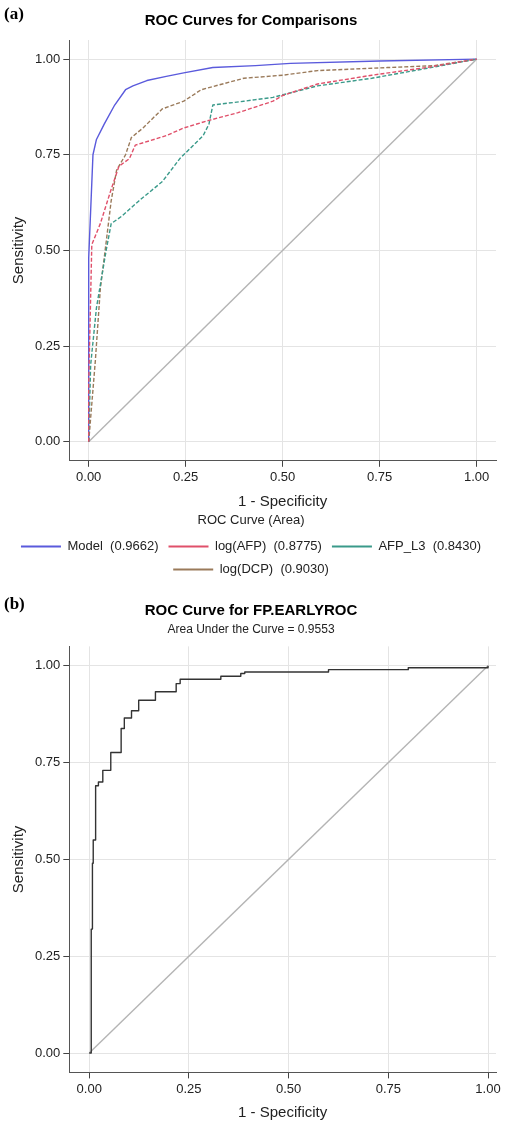  I want to click on legend-label: AFP_L3 (0.8430), so click(430, 546).